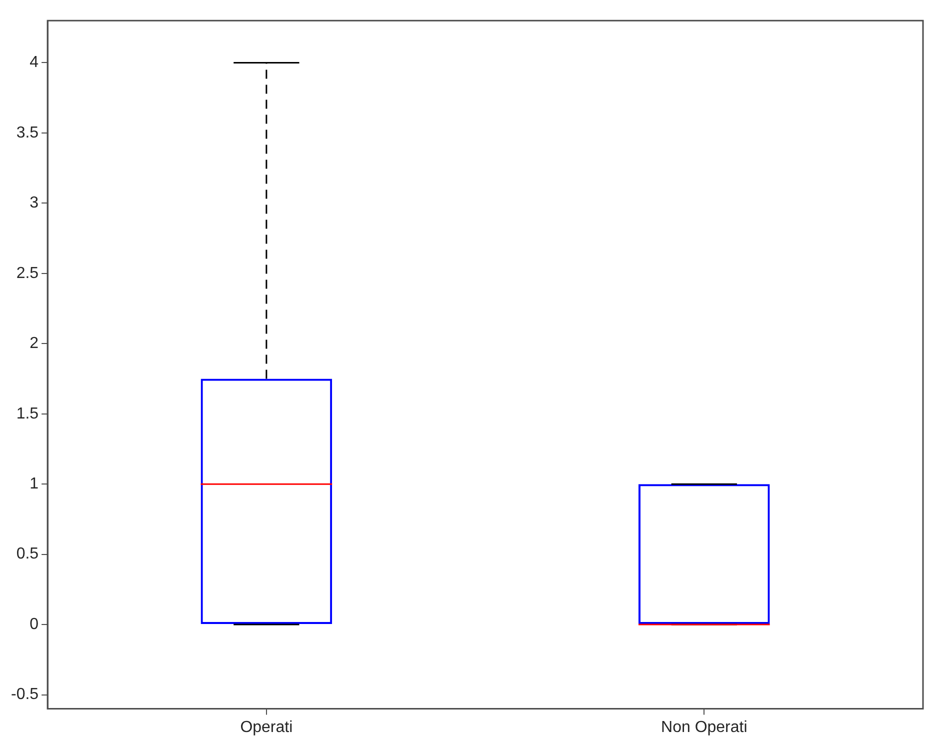 This screenshot has height=748, width=933. I want to click on x-tick-label: Non Operati, so click(704, 727).